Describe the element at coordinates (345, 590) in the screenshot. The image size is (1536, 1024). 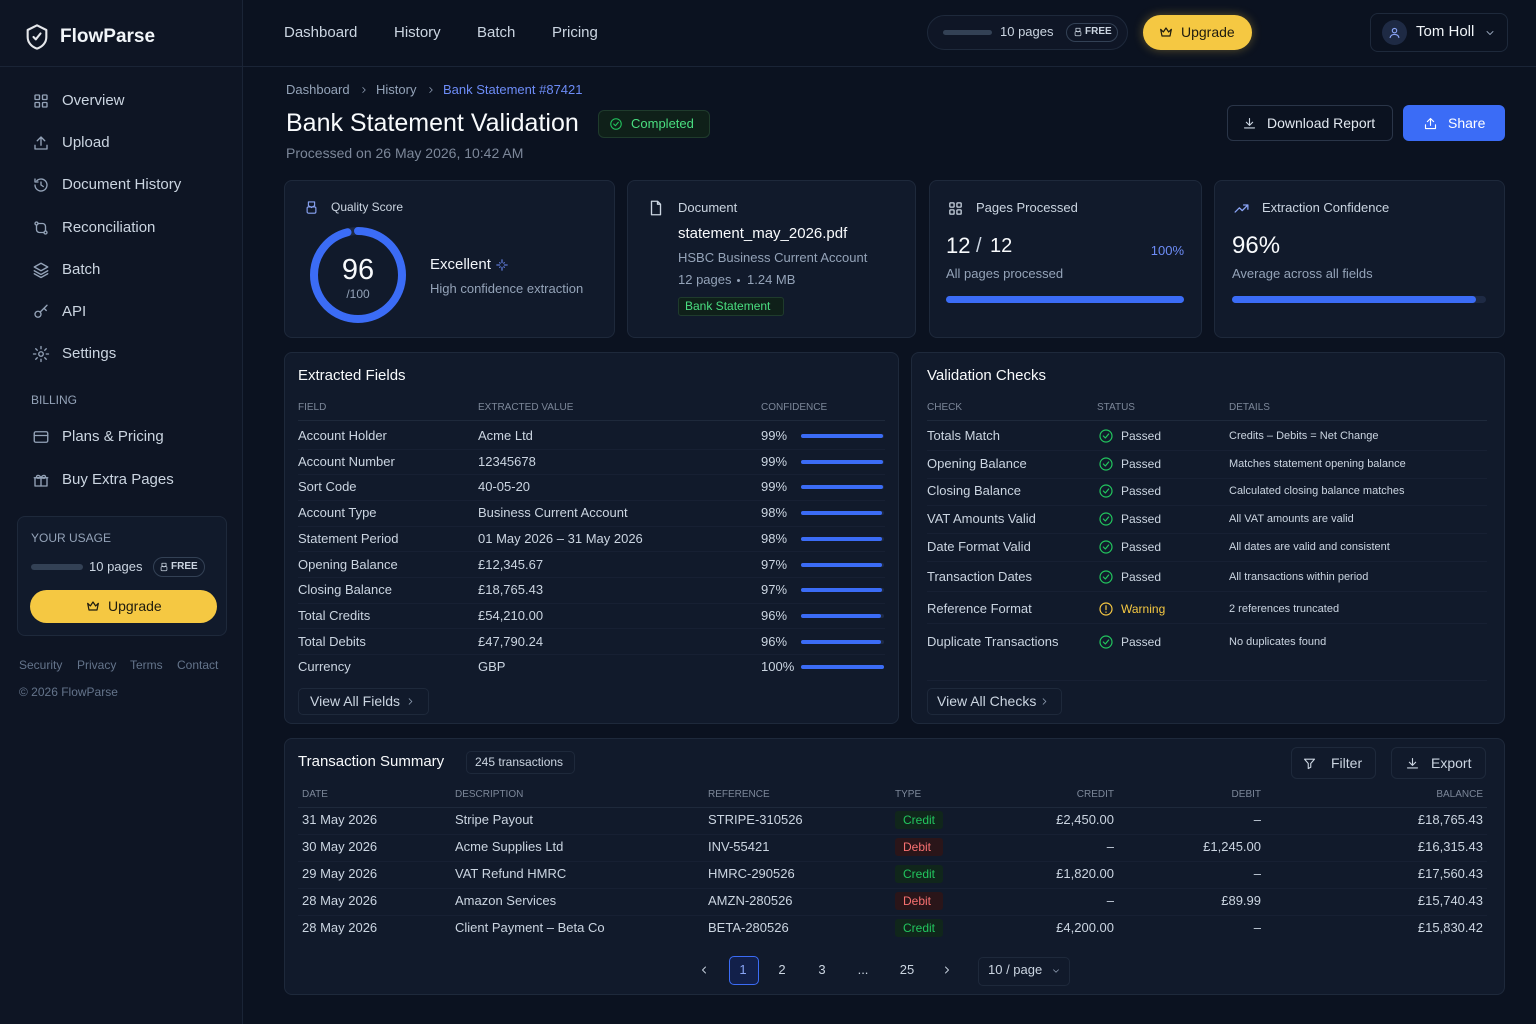
I see `field-name: Closing Balance` at that location.